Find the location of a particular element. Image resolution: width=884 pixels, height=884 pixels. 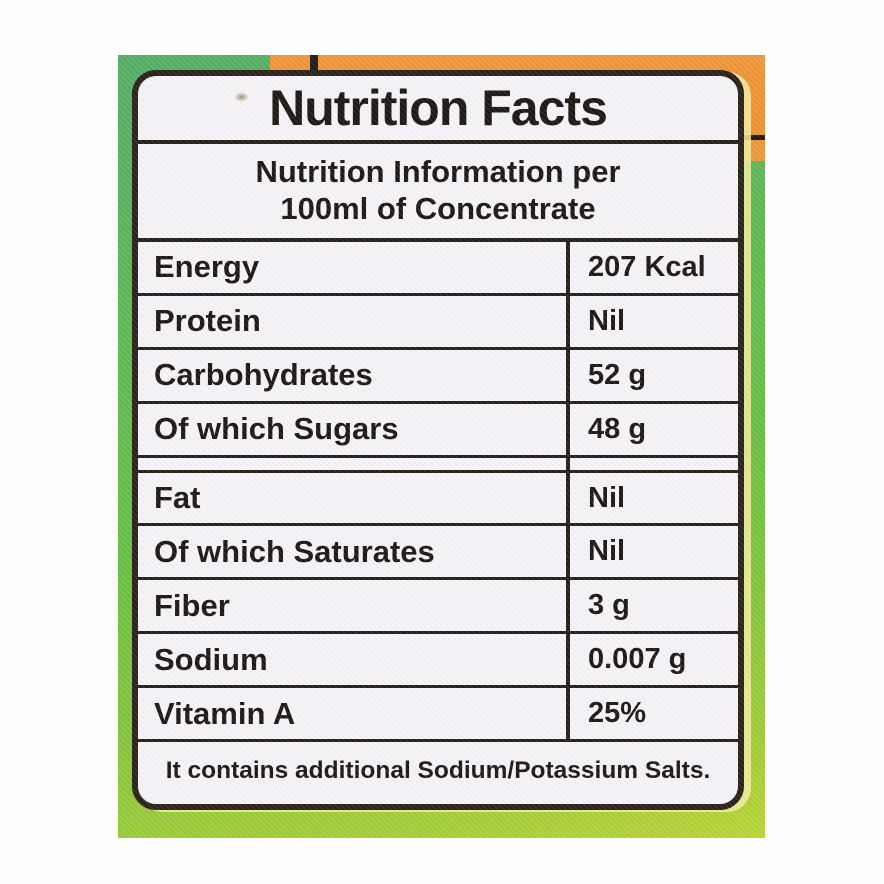

nutrient-name: Protein is located at coordinates (207, 321).